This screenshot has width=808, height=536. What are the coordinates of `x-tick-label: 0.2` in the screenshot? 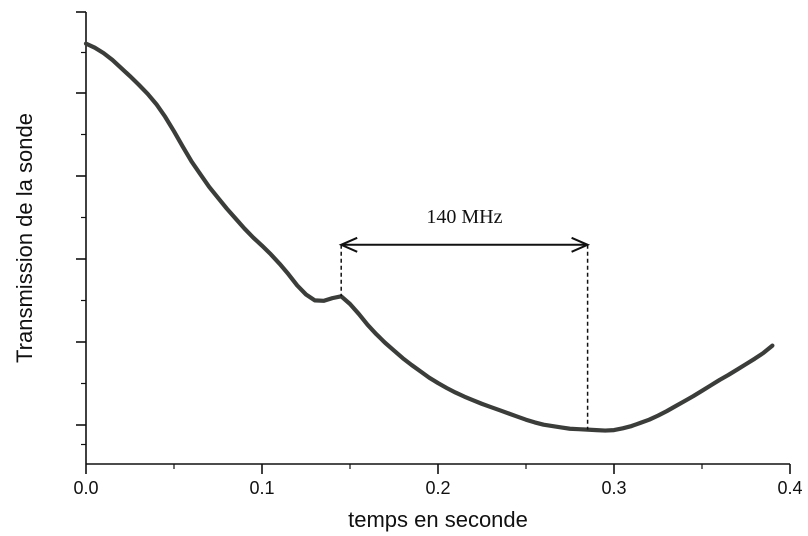 It's located at (437, 488).